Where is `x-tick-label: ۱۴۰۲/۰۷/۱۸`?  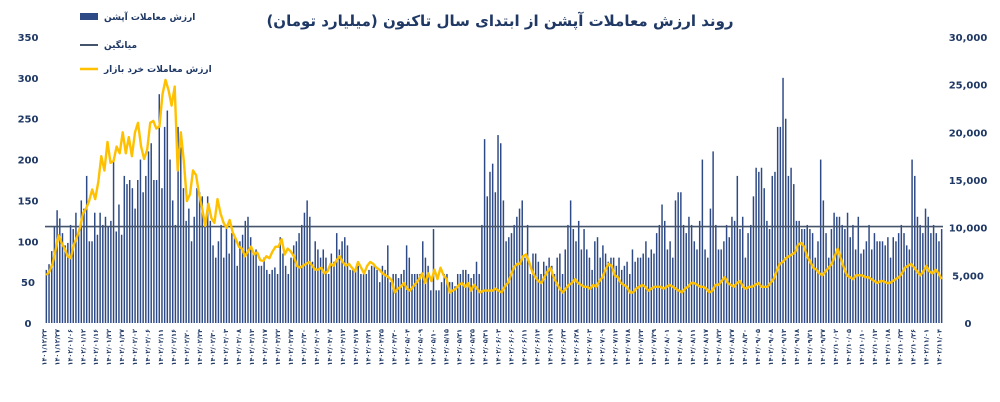 x-tick-label: ۱۴۰۲/۰۷/۱۸ is located at coordinates (628, 347).